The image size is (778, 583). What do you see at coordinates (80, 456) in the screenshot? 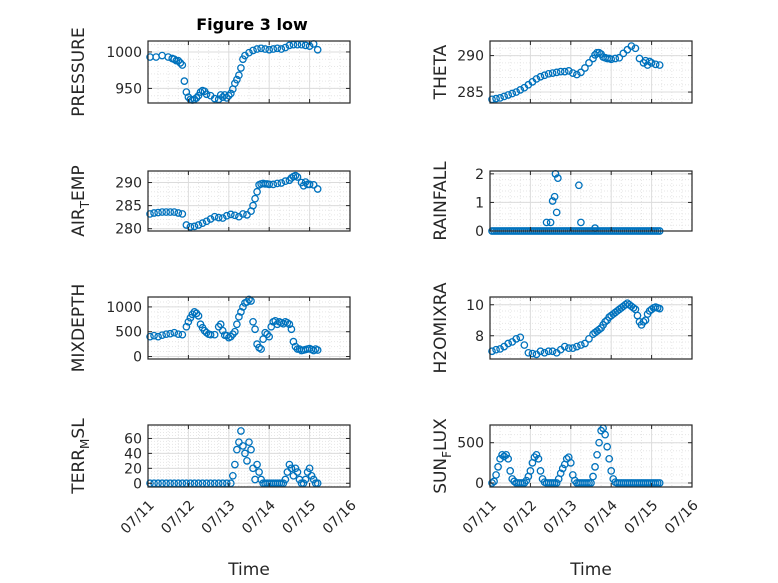
I see `y-axis-label: TERRMSL` at bounding box center [80, 456].